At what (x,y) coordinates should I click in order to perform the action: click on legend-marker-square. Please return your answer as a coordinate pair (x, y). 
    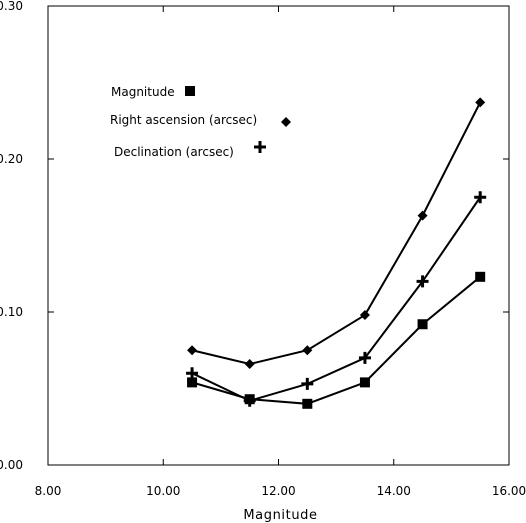
    Looking at the image, I should click on (190, 91).